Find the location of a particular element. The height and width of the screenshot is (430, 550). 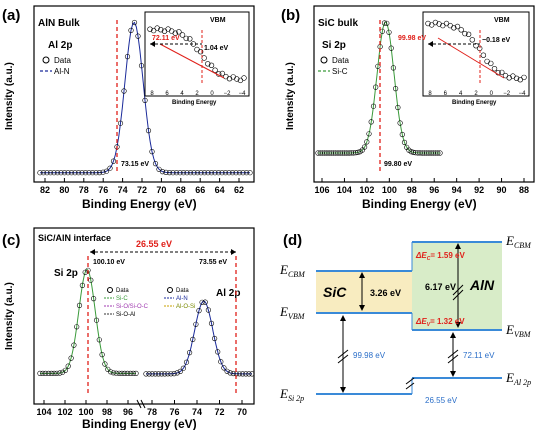

d-aln-gap: 6.17 eV is located at coordinates (440, 287).